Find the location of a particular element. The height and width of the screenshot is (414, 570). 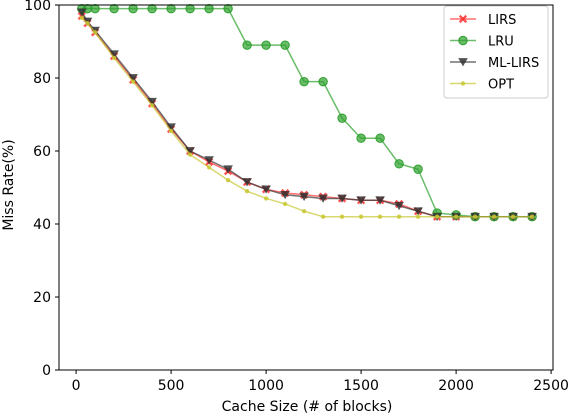

legend-label: ML-LIRS is located at coordinates (513, 63).